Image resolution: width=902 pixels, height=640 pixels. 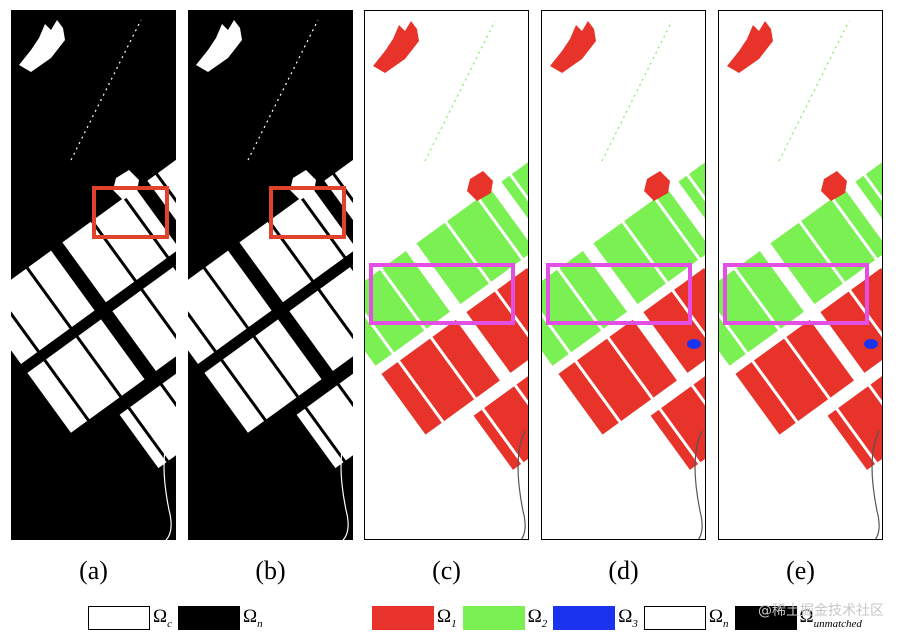 What do you see at coordinates (209, 618) in the screenshot?
I see `legend-swatch-omega-n` at bounding box center [209, 618].